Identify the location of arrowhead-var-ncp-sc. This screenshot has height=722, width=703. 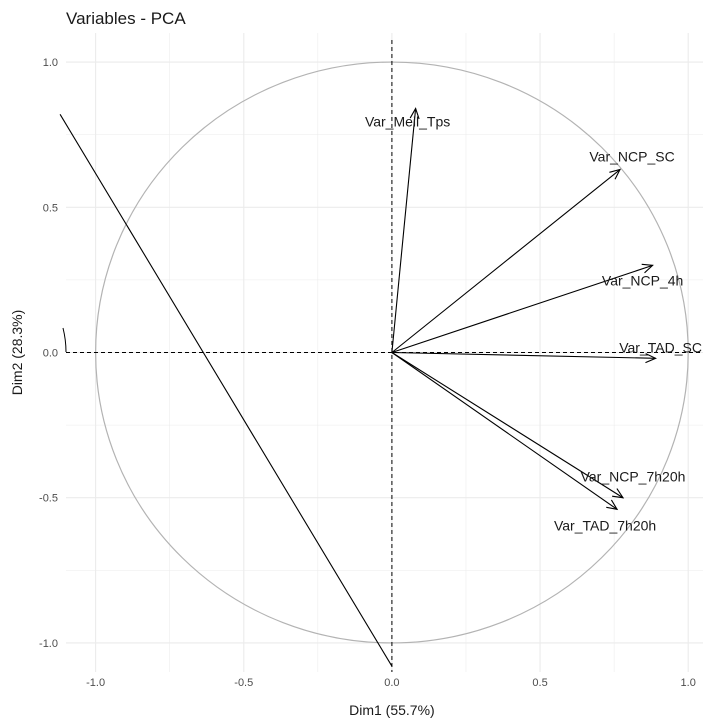
(615, 174).